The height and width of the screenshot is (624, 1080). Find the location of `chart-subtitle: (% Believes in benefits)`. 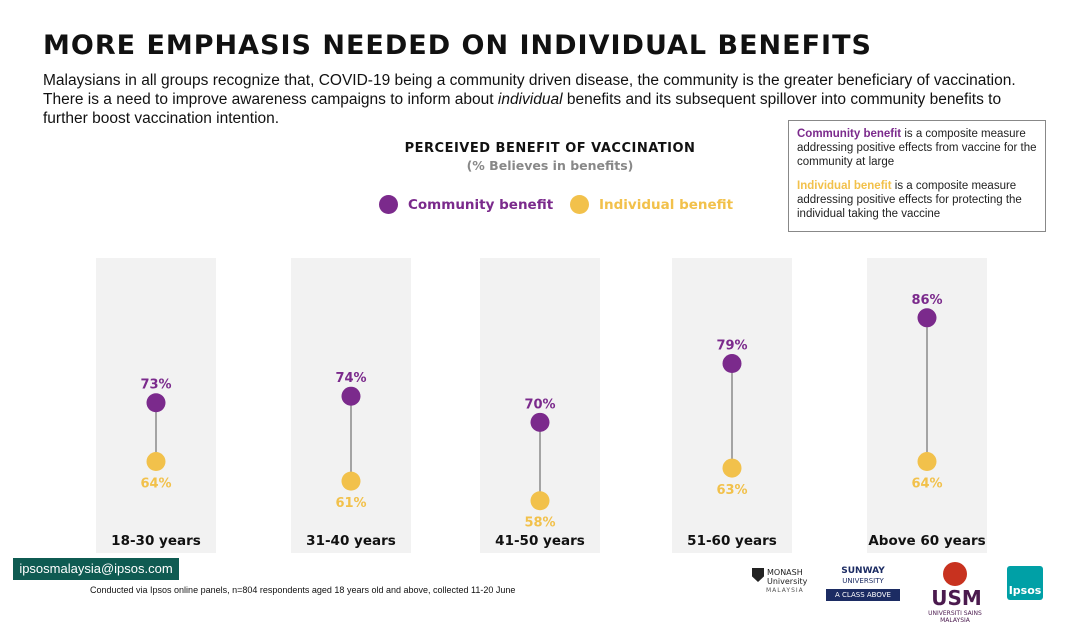

chart-subtitle: (% Believes in benefits) is located at coordinates (550, 165).